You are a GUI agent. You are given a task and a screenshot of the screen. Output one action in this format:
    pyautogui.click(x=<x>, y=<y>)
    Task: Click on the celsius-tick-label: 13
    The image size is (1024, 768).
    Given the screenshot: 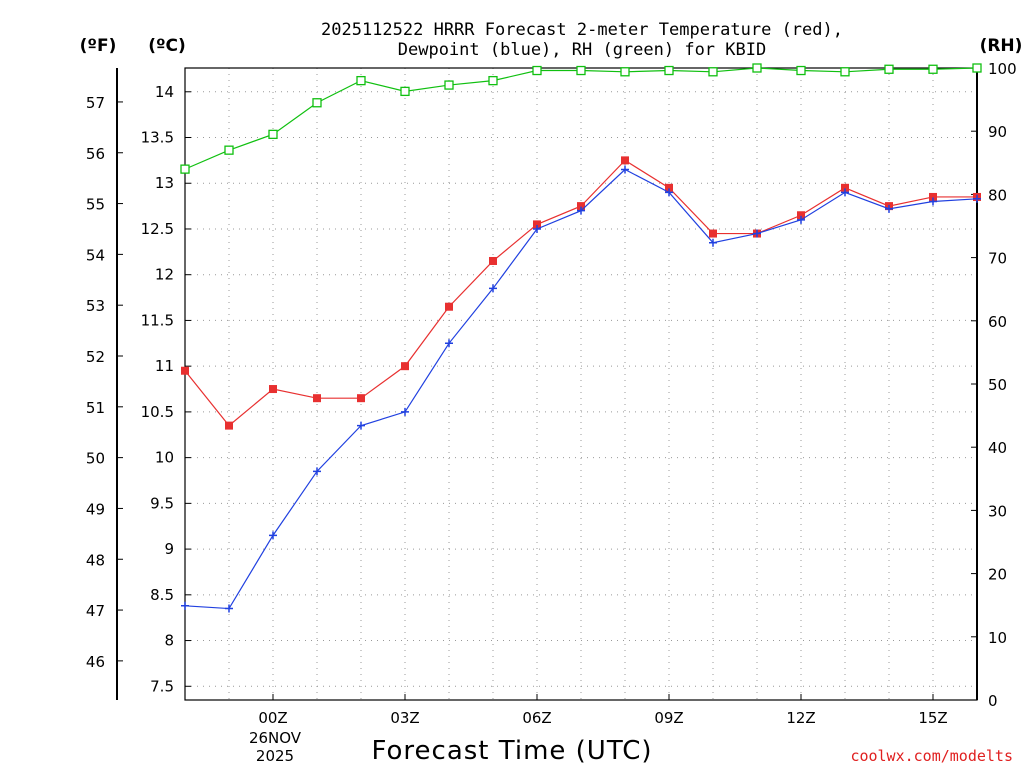 What is the action you would take?
    pyautogui.click(x=164, y=183)
    